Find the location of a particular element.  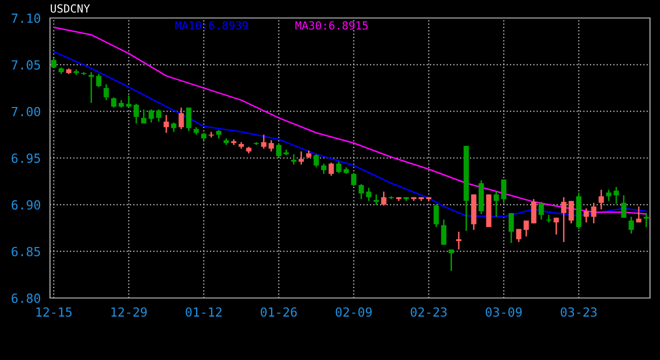

y-tick-label: 6.80 is located at coordinates (26, 298).